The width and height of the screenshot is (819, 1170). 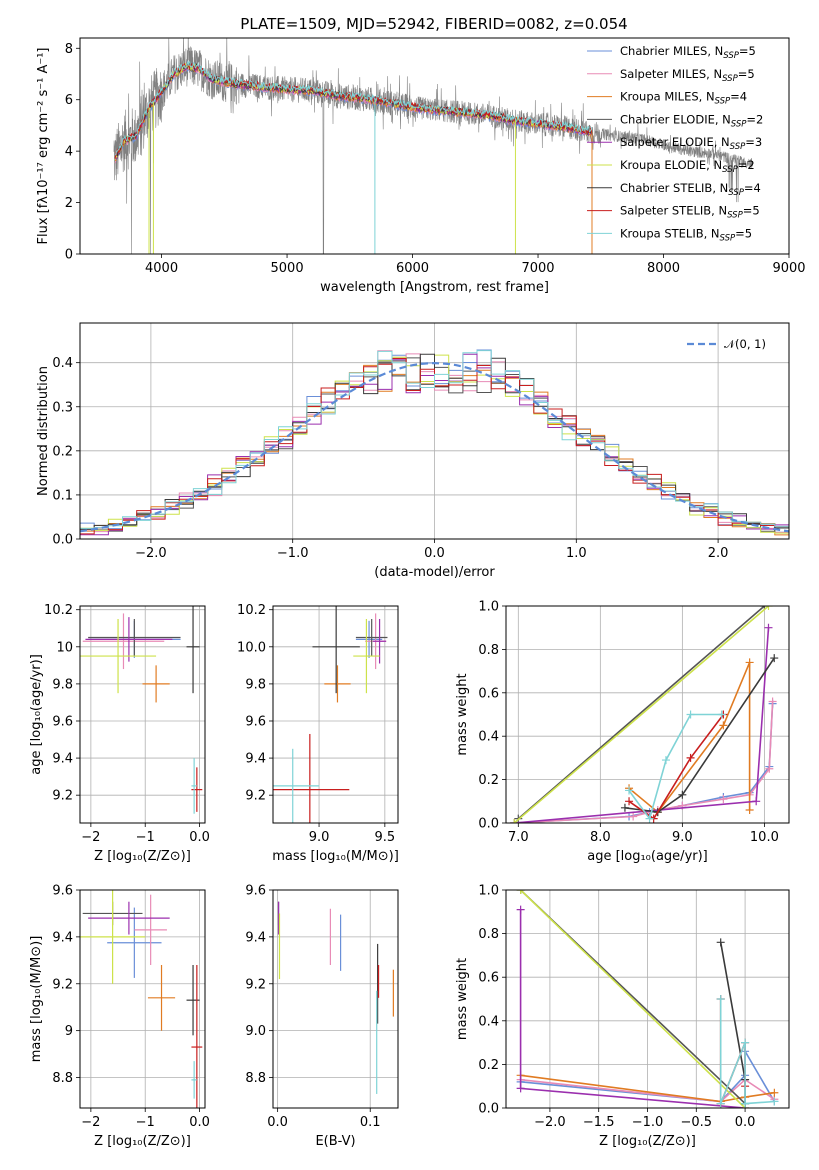 I want to click on age_vs_mass-plot-area, so click(x=330, y=714).